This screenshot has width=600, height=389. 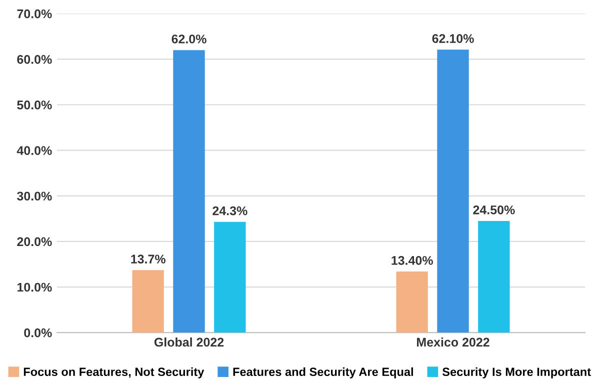 What do you see at coordinates (189, 342) in the screenshot?
I see `x-tick-label: Global 2022` at bounding box center [189, 342].